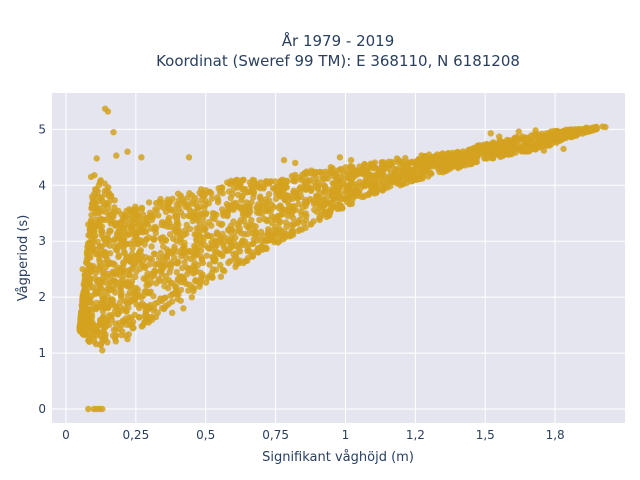 The image size is (640, 480). What do you see at coordinates (415, 435) in the screenshot?
I see `x-tick-label: 1,2` at bounding box center [415, 435].